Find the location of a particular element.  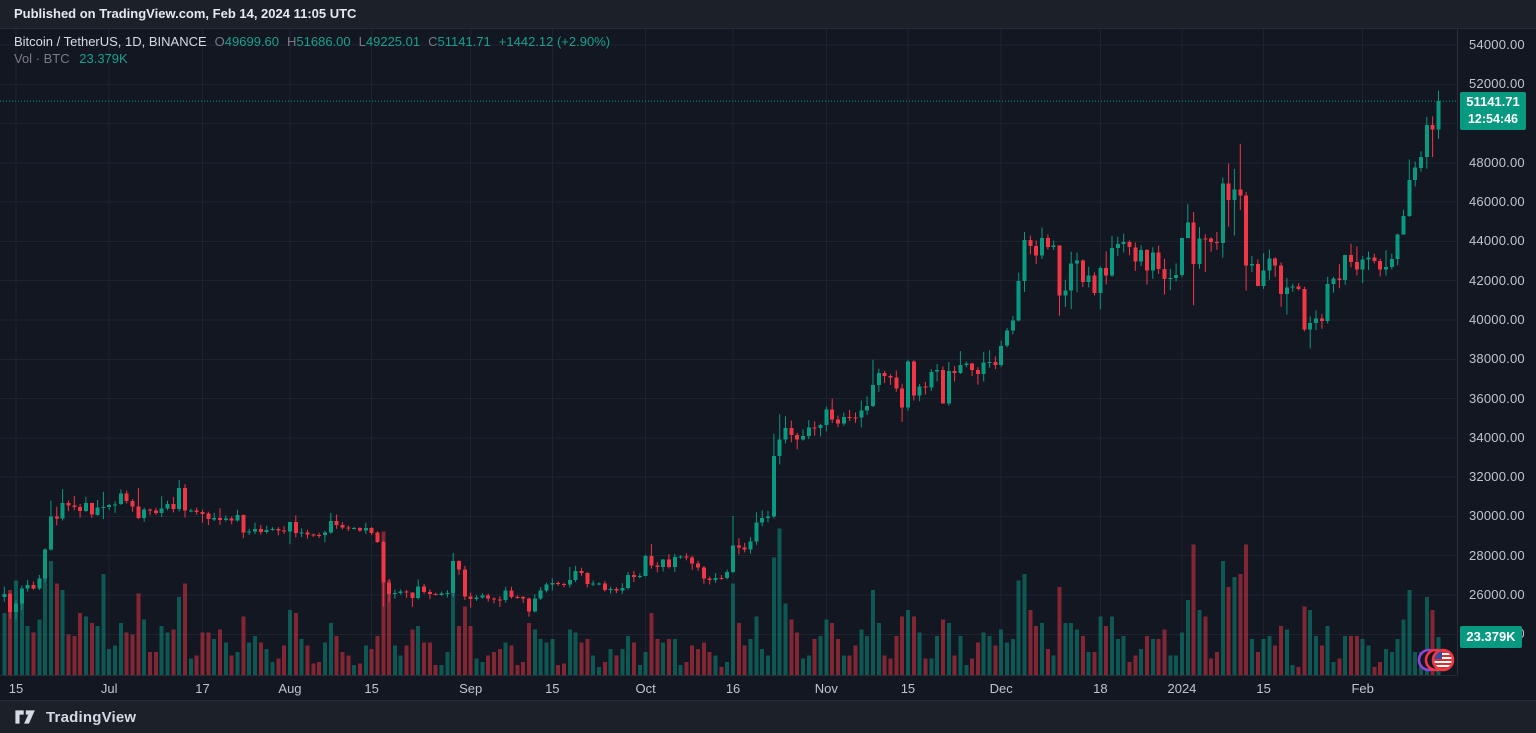

time-tick-label: Aug is located at coordinates (290, 688).